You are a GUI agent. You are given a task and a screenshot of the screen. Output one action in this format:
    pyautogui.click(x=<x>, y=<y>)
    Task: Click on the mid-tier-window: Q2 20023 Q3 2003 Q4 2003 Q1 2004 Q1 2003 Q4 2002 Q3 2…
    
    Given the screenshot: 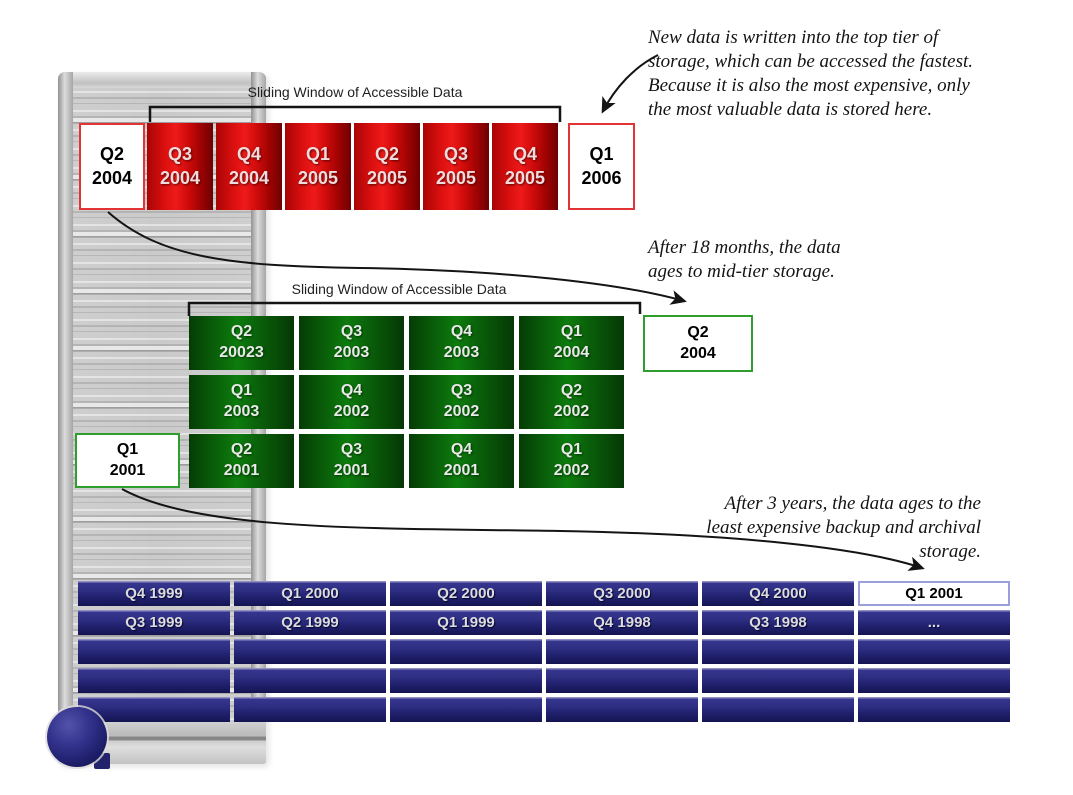 What is the action you would take?
    pyautogui.click(x=406, y=402)
    